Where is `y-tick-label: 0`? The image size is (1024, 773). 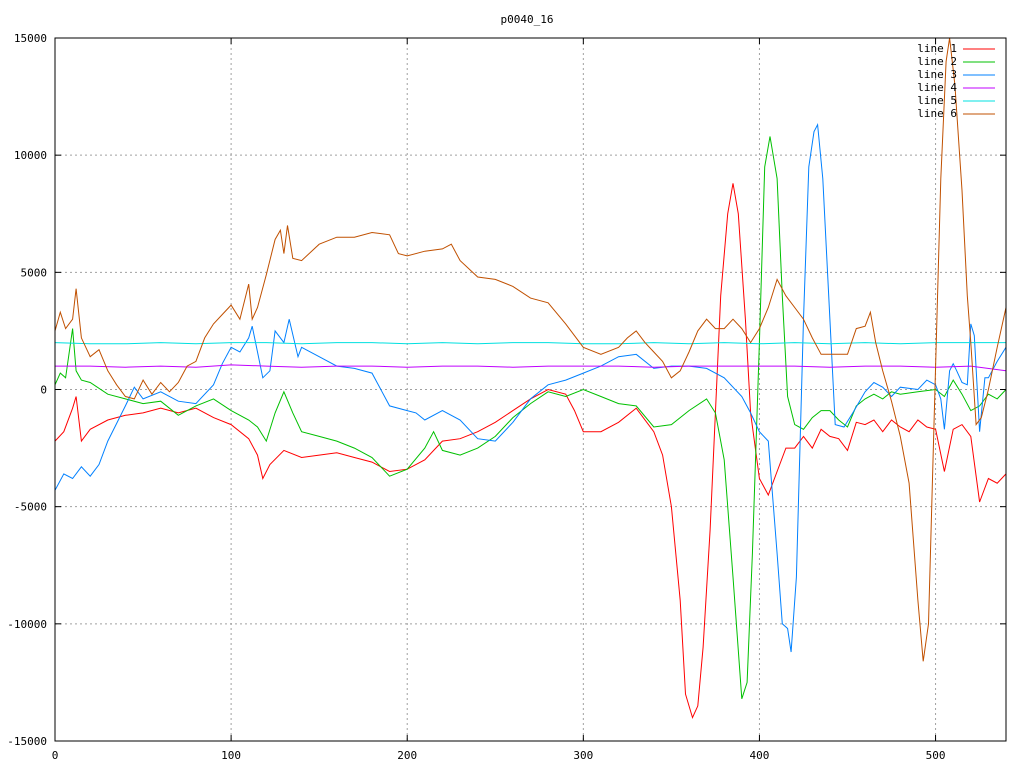 y-tick-label: 0 is located at coordinates (43, 390).